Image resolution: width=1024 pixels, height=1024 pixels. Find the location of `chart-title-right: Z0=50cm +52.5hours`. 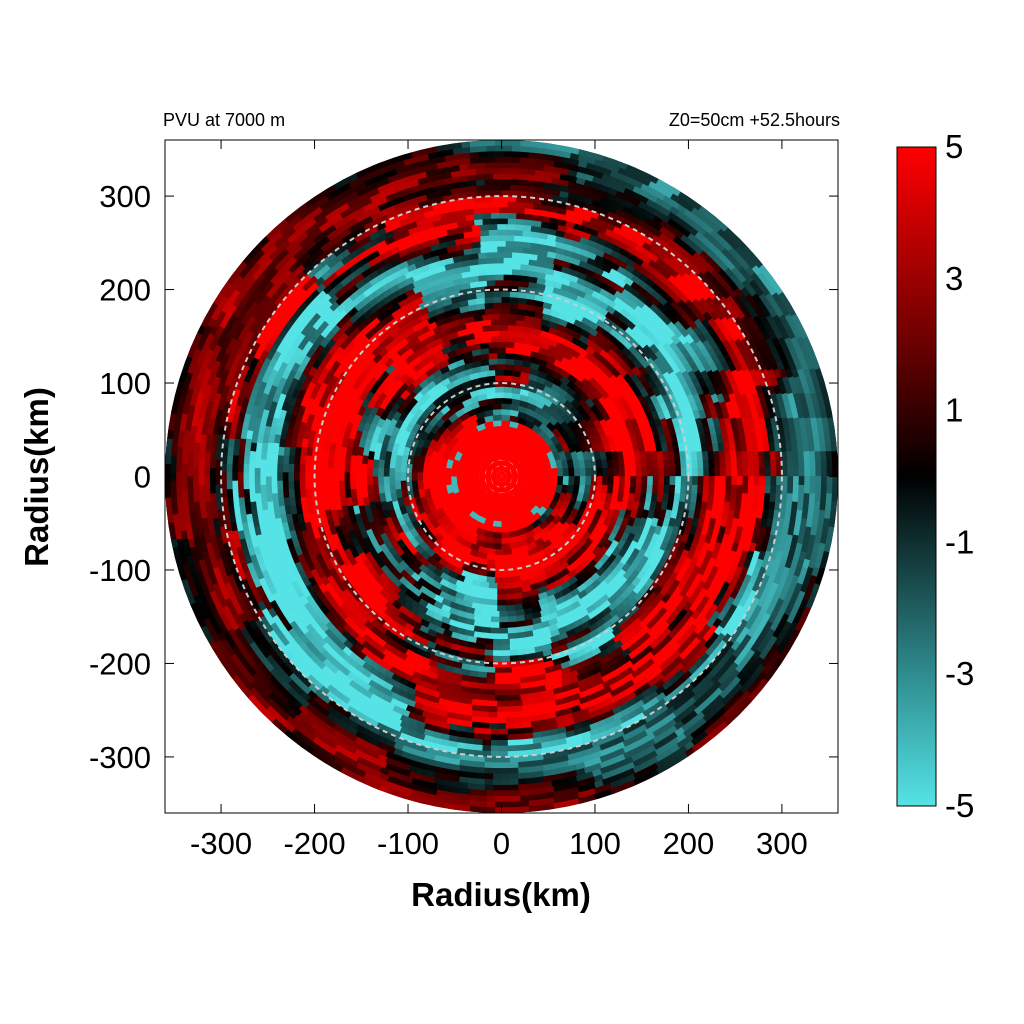

chart-title-right: Z0=50cm +52.5hours is located at coordinates (754, 120).